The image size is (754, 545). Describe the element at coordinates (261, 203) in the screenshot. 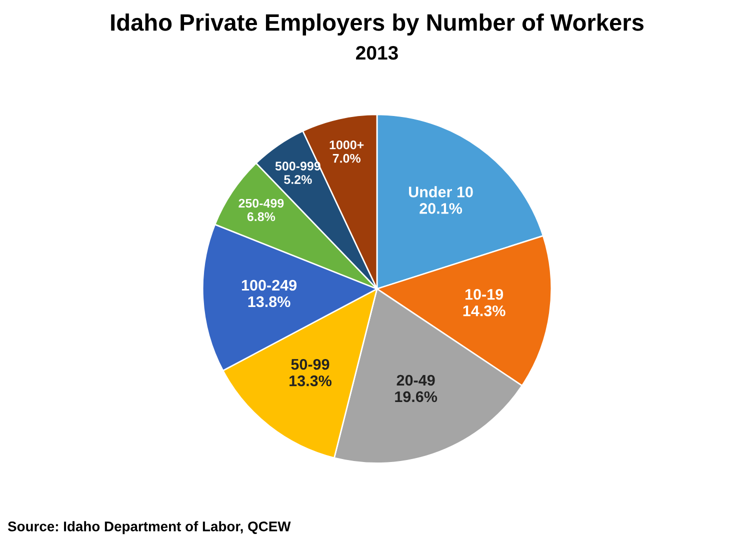

I see `slice-label: 250-499` at that location.